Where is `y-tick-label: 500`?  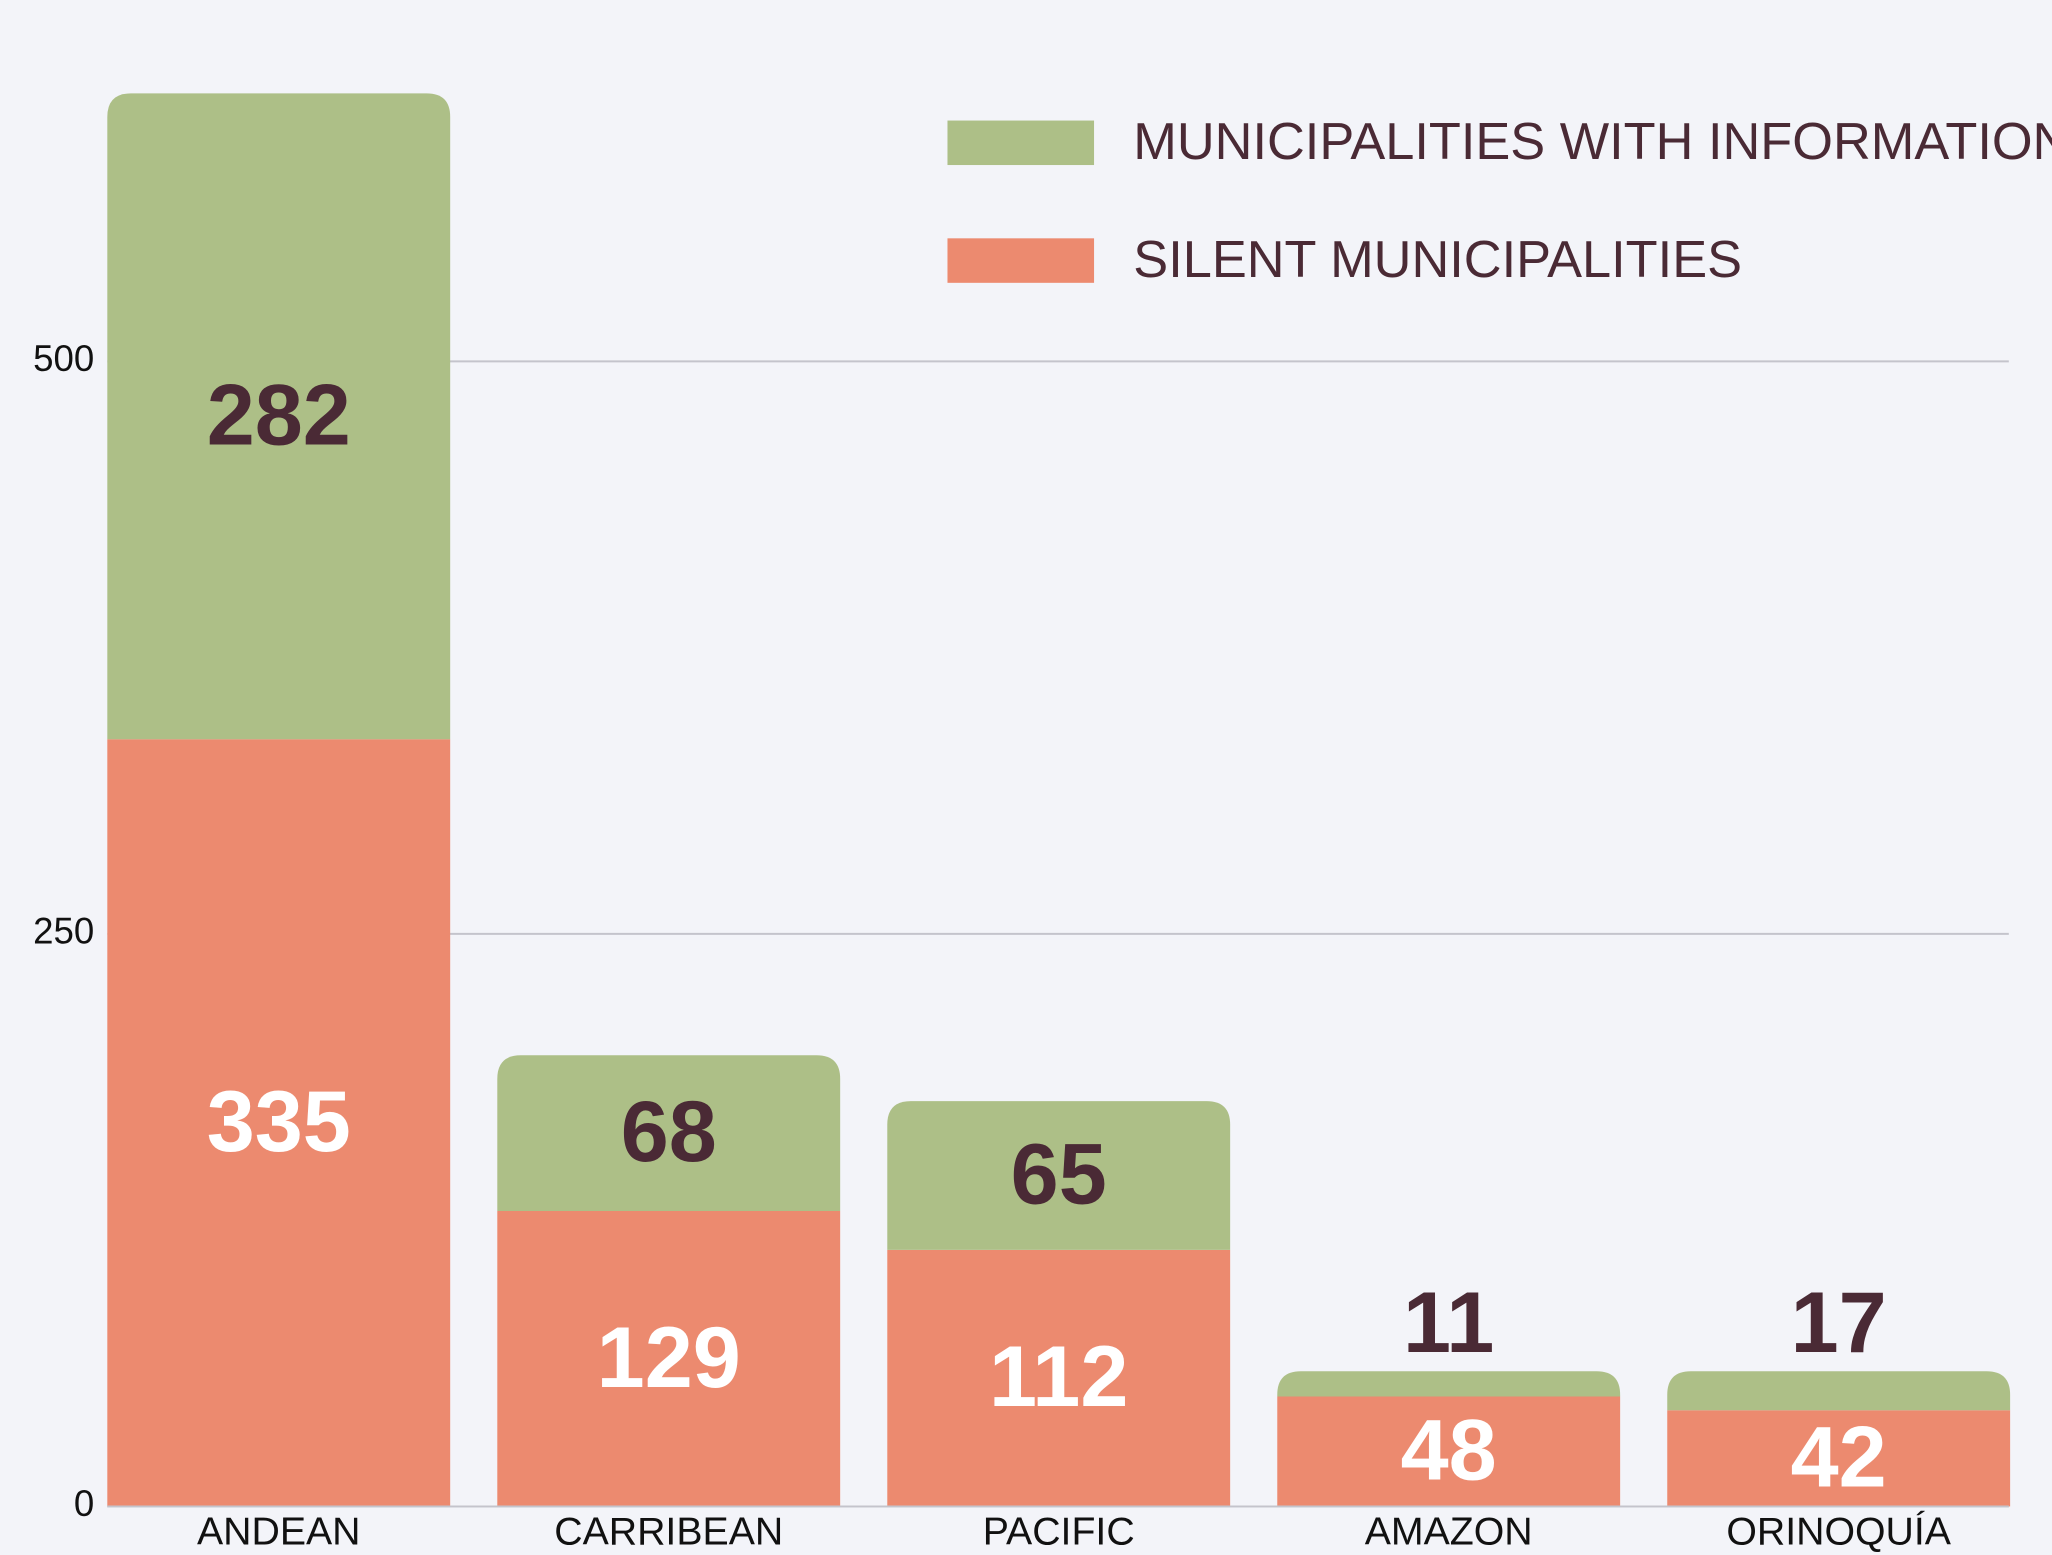
y-tick-label: 500 is located at coordinates (63, 358).